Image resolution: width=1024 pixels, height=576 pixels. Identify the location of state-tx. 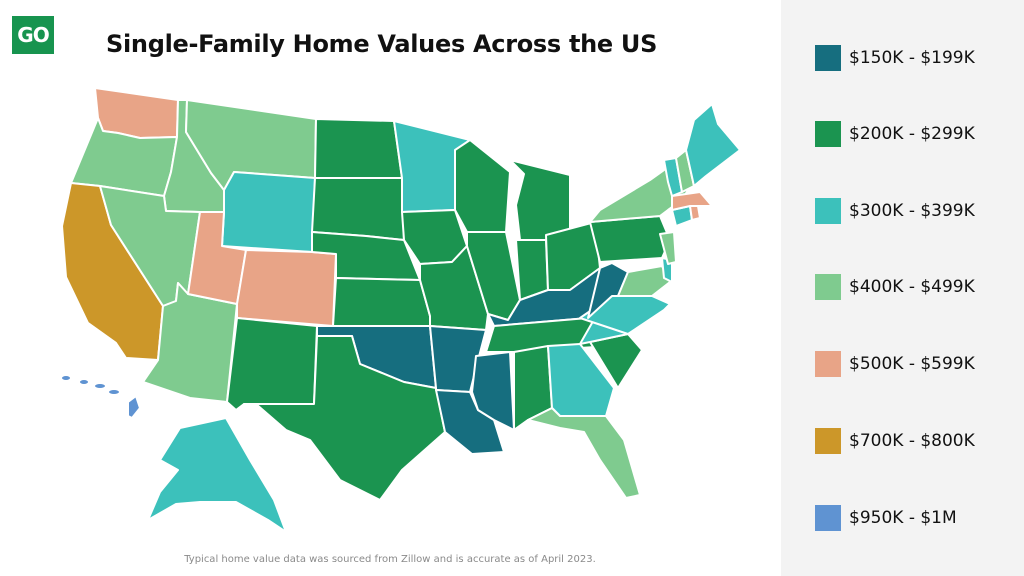
(344, 418).